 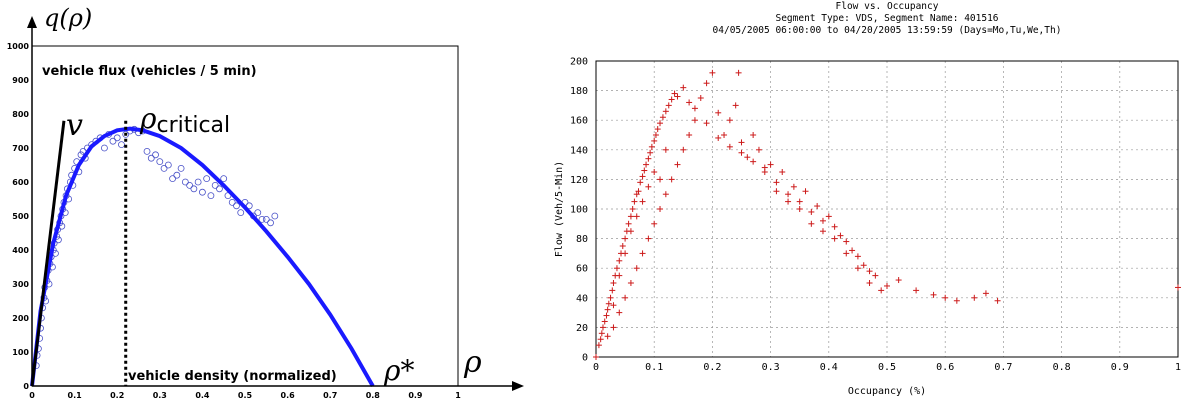 I want to click on right-y-tick-label: 140, so click(x=579, y=150).